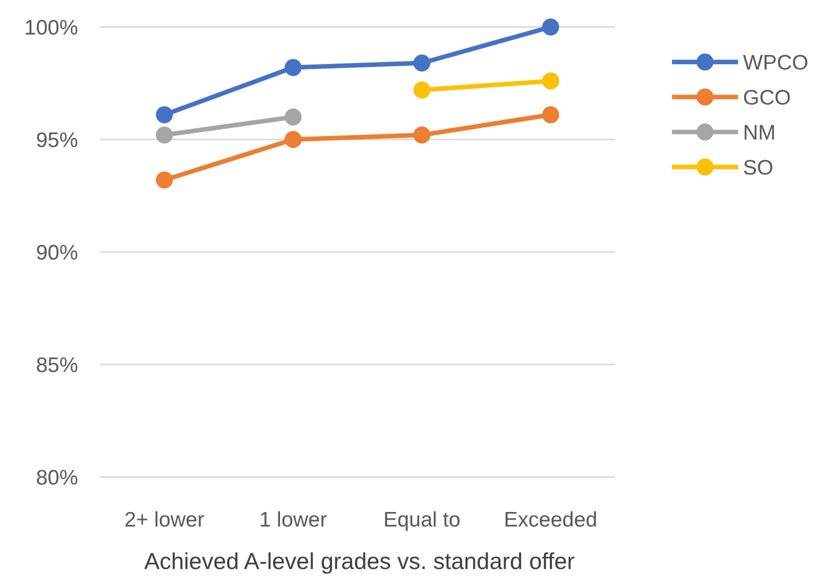  I want to click on legend-label: NM, so click(759, 132).